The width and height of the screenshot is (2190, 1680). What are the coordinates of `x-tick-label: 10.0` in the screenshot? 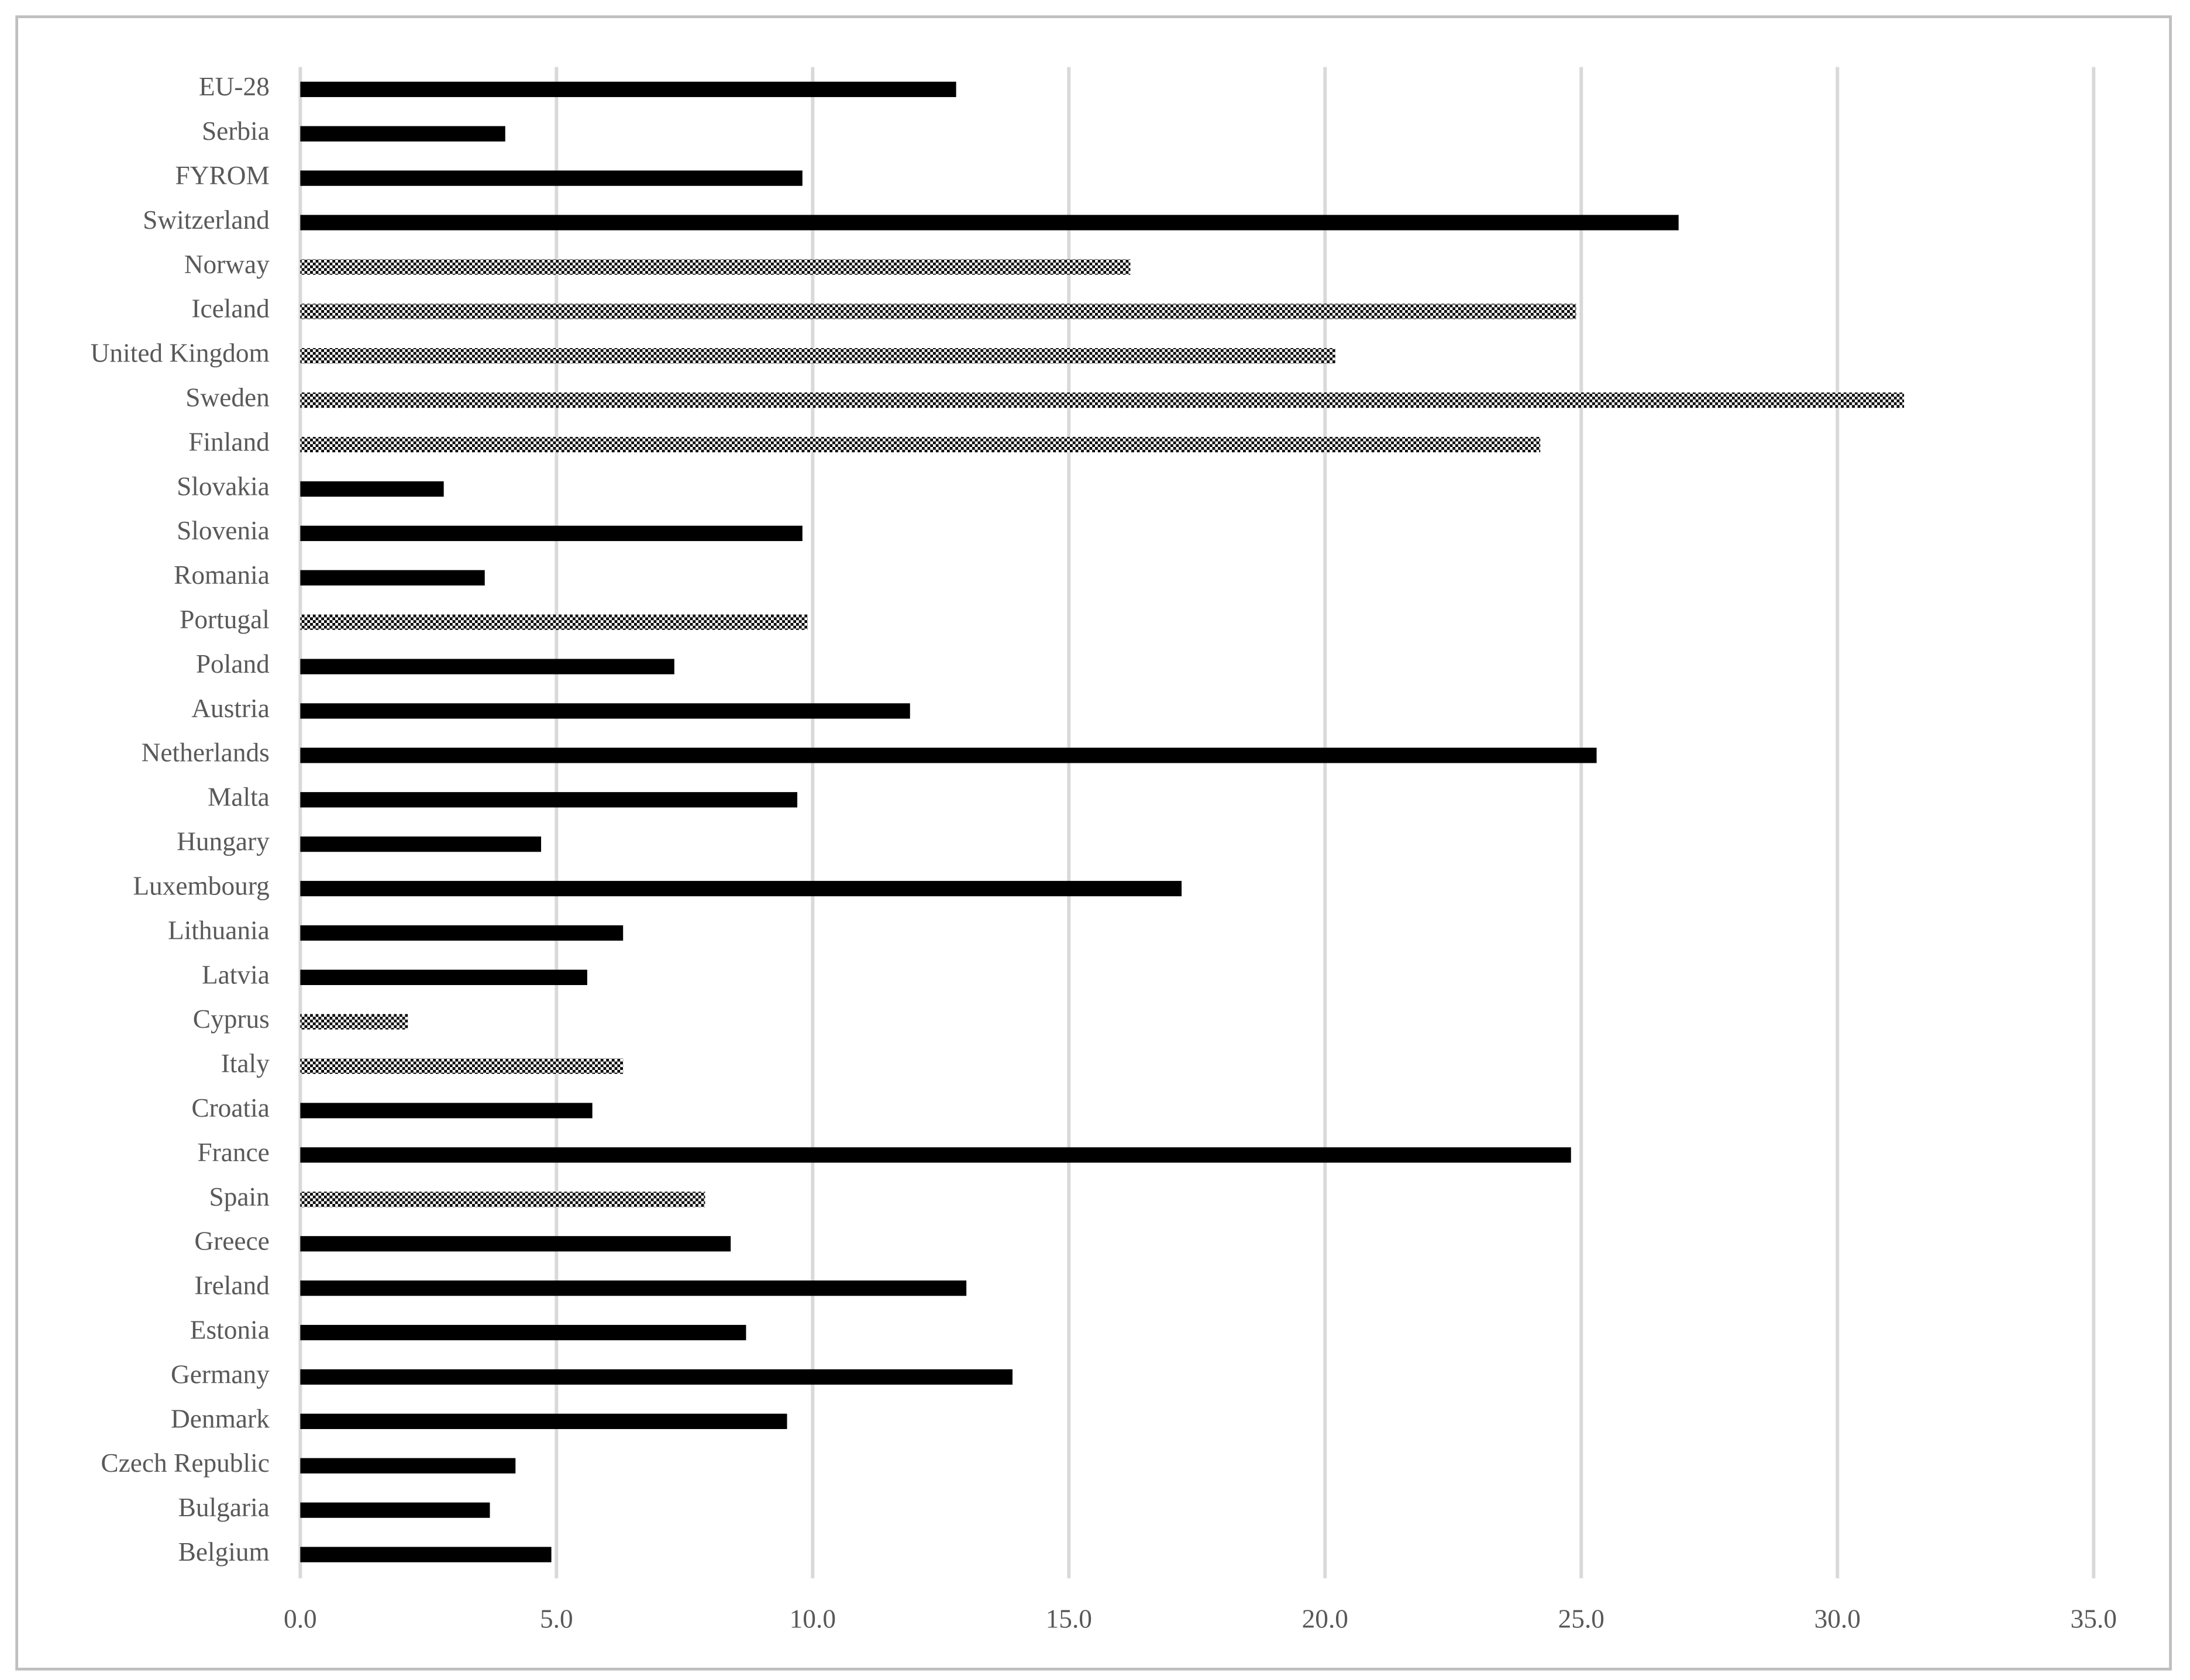 It's located at (813, 1619).